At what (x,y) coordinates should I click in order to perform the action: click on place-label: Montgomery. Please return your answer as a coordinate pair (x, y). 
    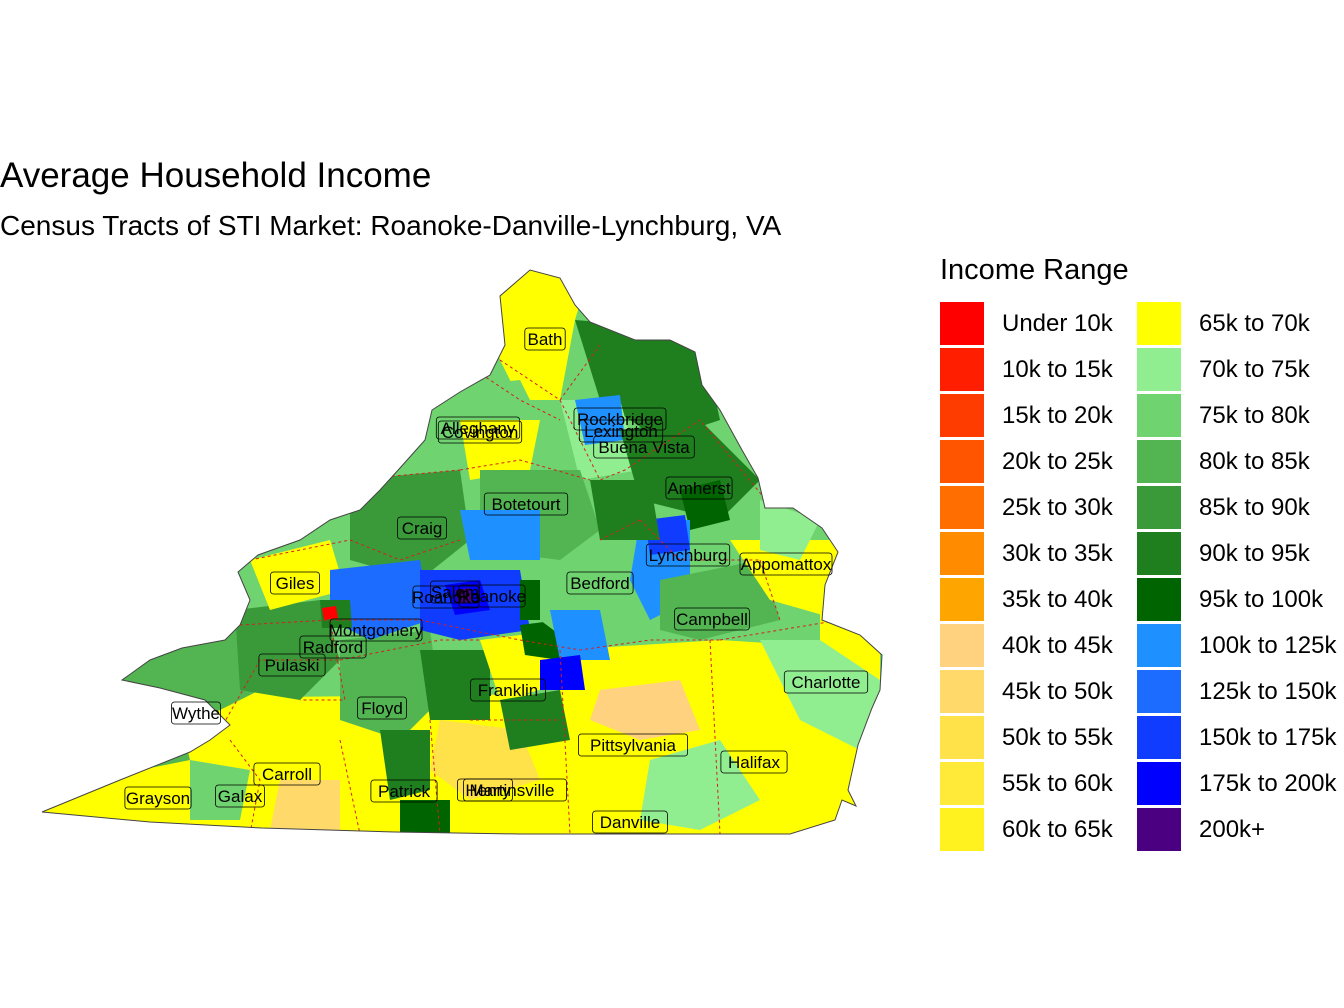
    Looking at the image, I should click on (376, 630).